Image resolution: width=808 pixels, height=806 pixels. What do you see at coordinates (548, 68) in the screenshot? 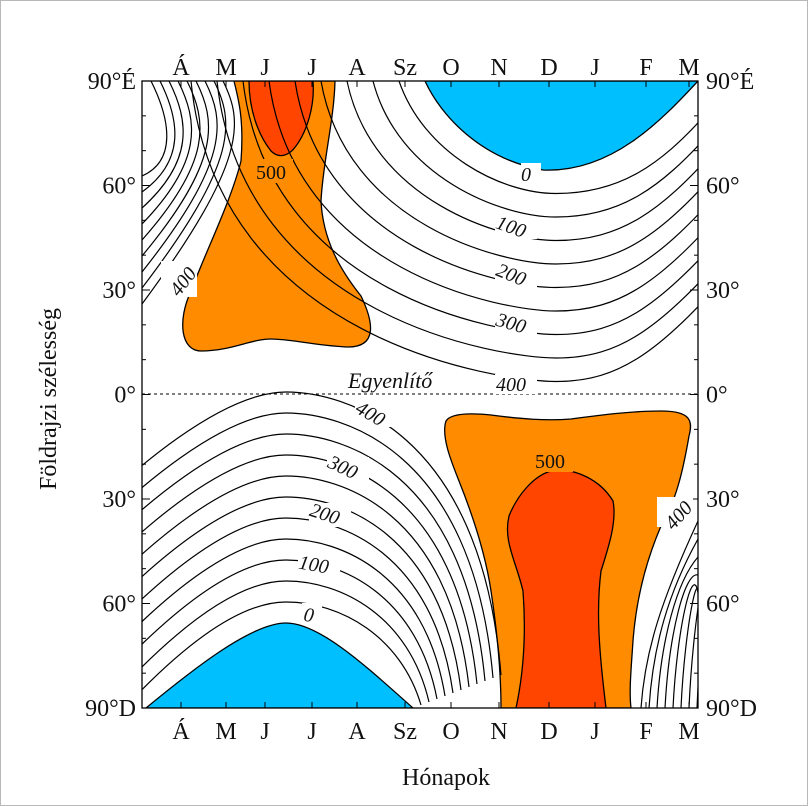
I see `month-label-top: D` at bounding box center [548, 68].